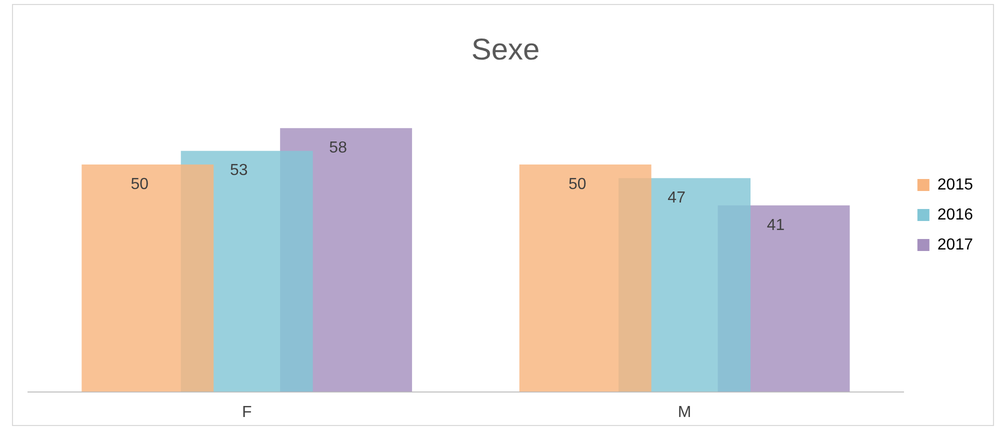 The width and height of the screenshot is (998, 430). I want to click on data-label: 58, so click(338, 148).